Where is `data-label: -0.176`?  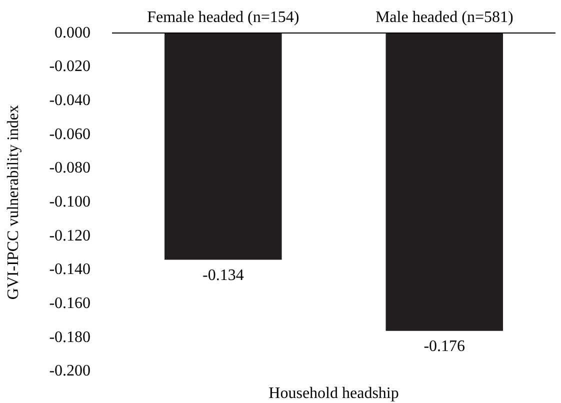 data-label: -0.176 is located at coordinates (445, 347).